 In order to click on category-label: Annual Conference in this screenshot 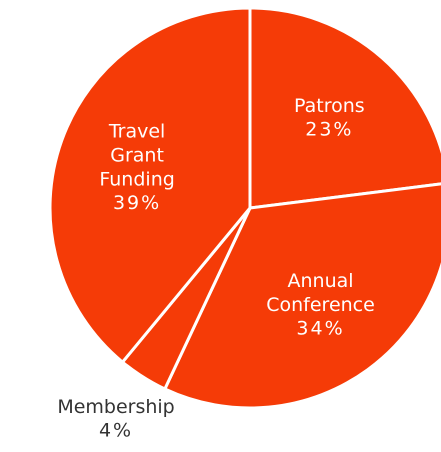, I will do `click(320, 293)`.